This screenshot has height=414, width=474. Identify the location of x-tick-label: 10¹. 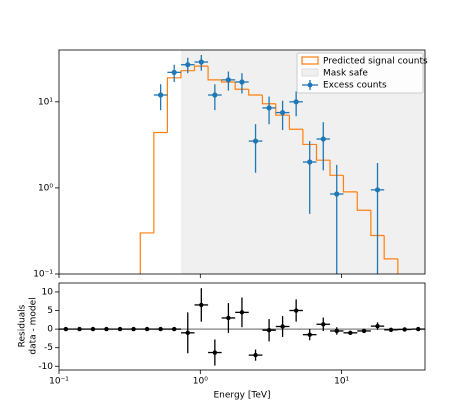
(341, 382).